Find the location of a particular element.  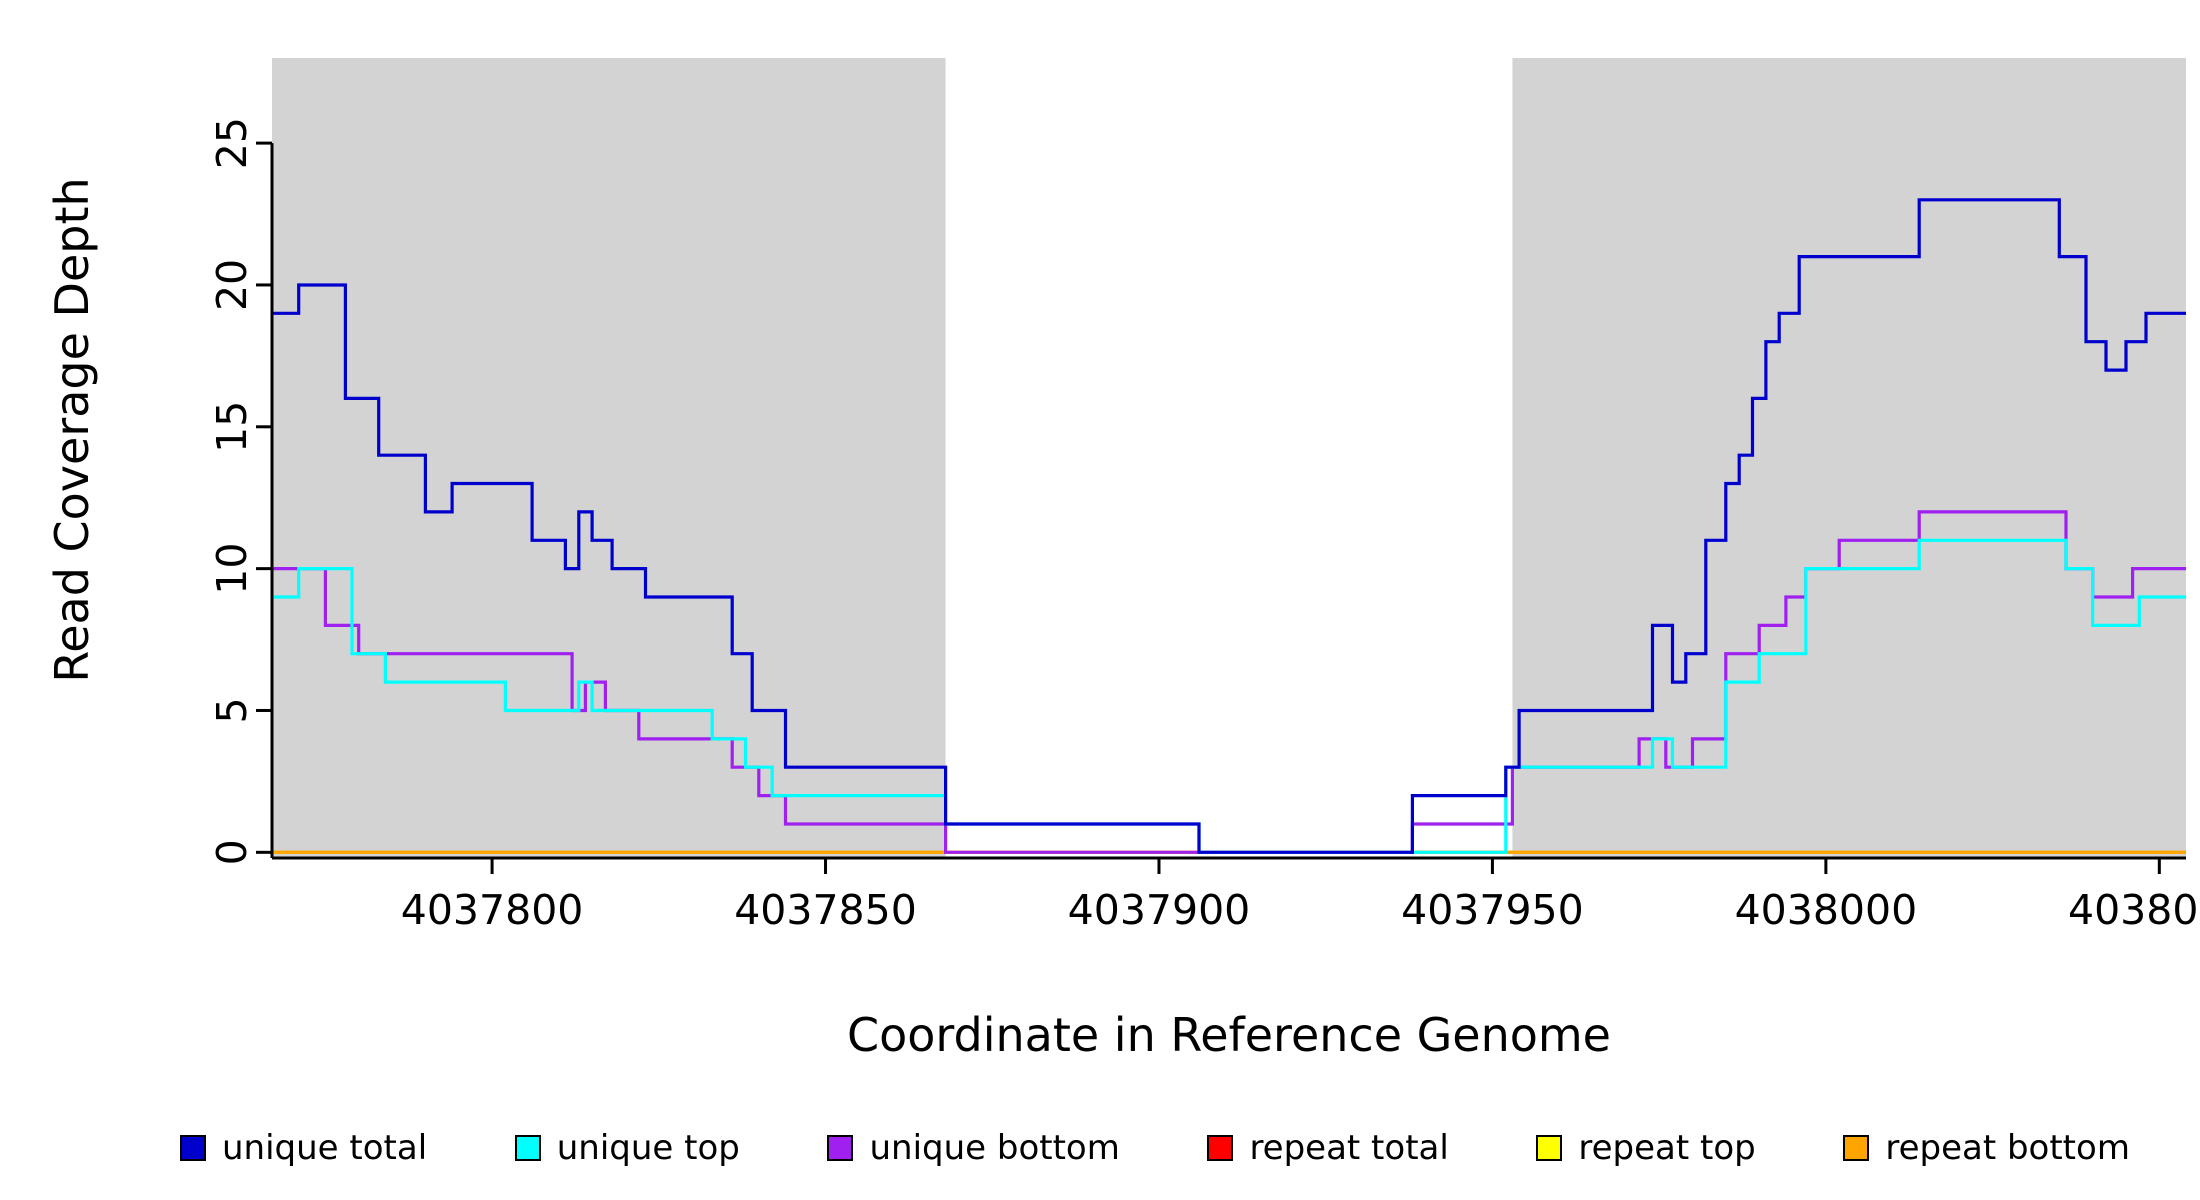

x-tick-label: 4037950 is located at coordinates (1492, 910).